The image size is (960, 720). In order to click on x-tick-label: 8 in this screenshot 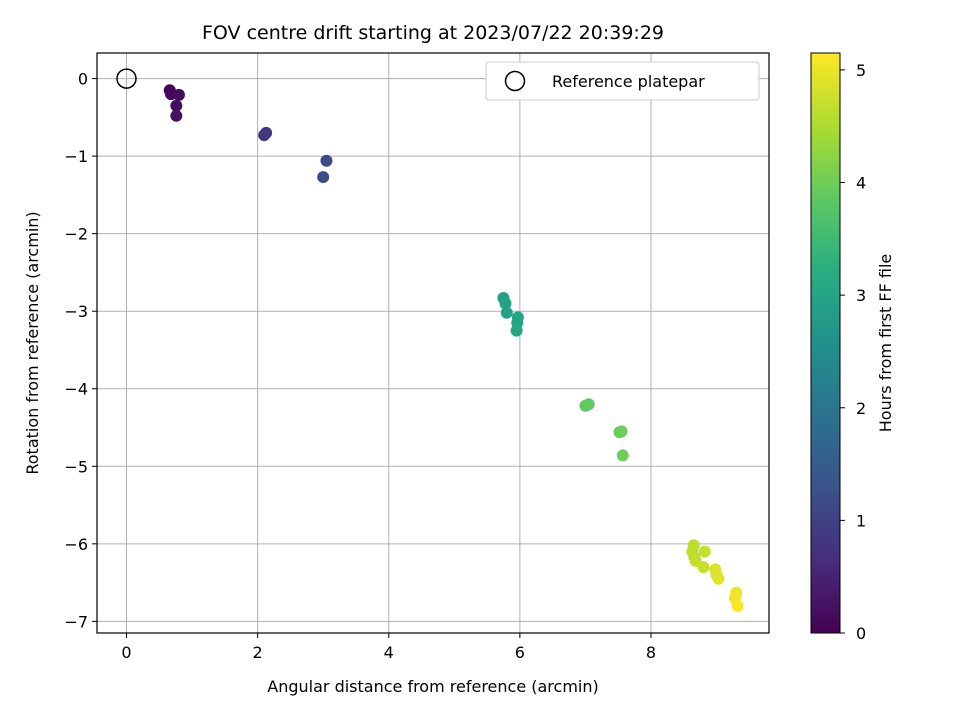, I will do `click(651, 652)`.